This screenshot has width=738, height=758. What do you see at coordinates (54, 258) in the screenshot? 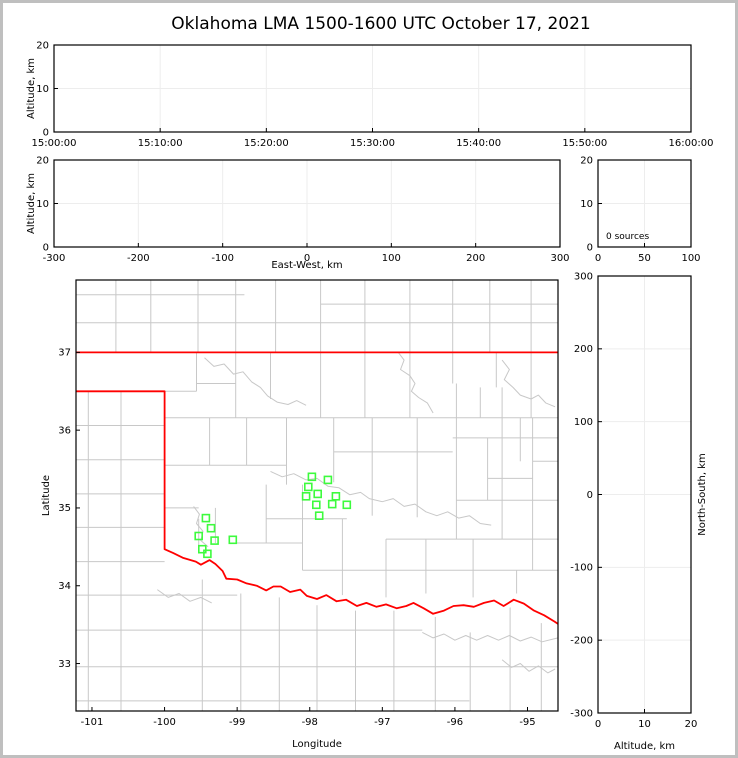
I see `x-tick-label: -300` at bounding box center [54, 258].